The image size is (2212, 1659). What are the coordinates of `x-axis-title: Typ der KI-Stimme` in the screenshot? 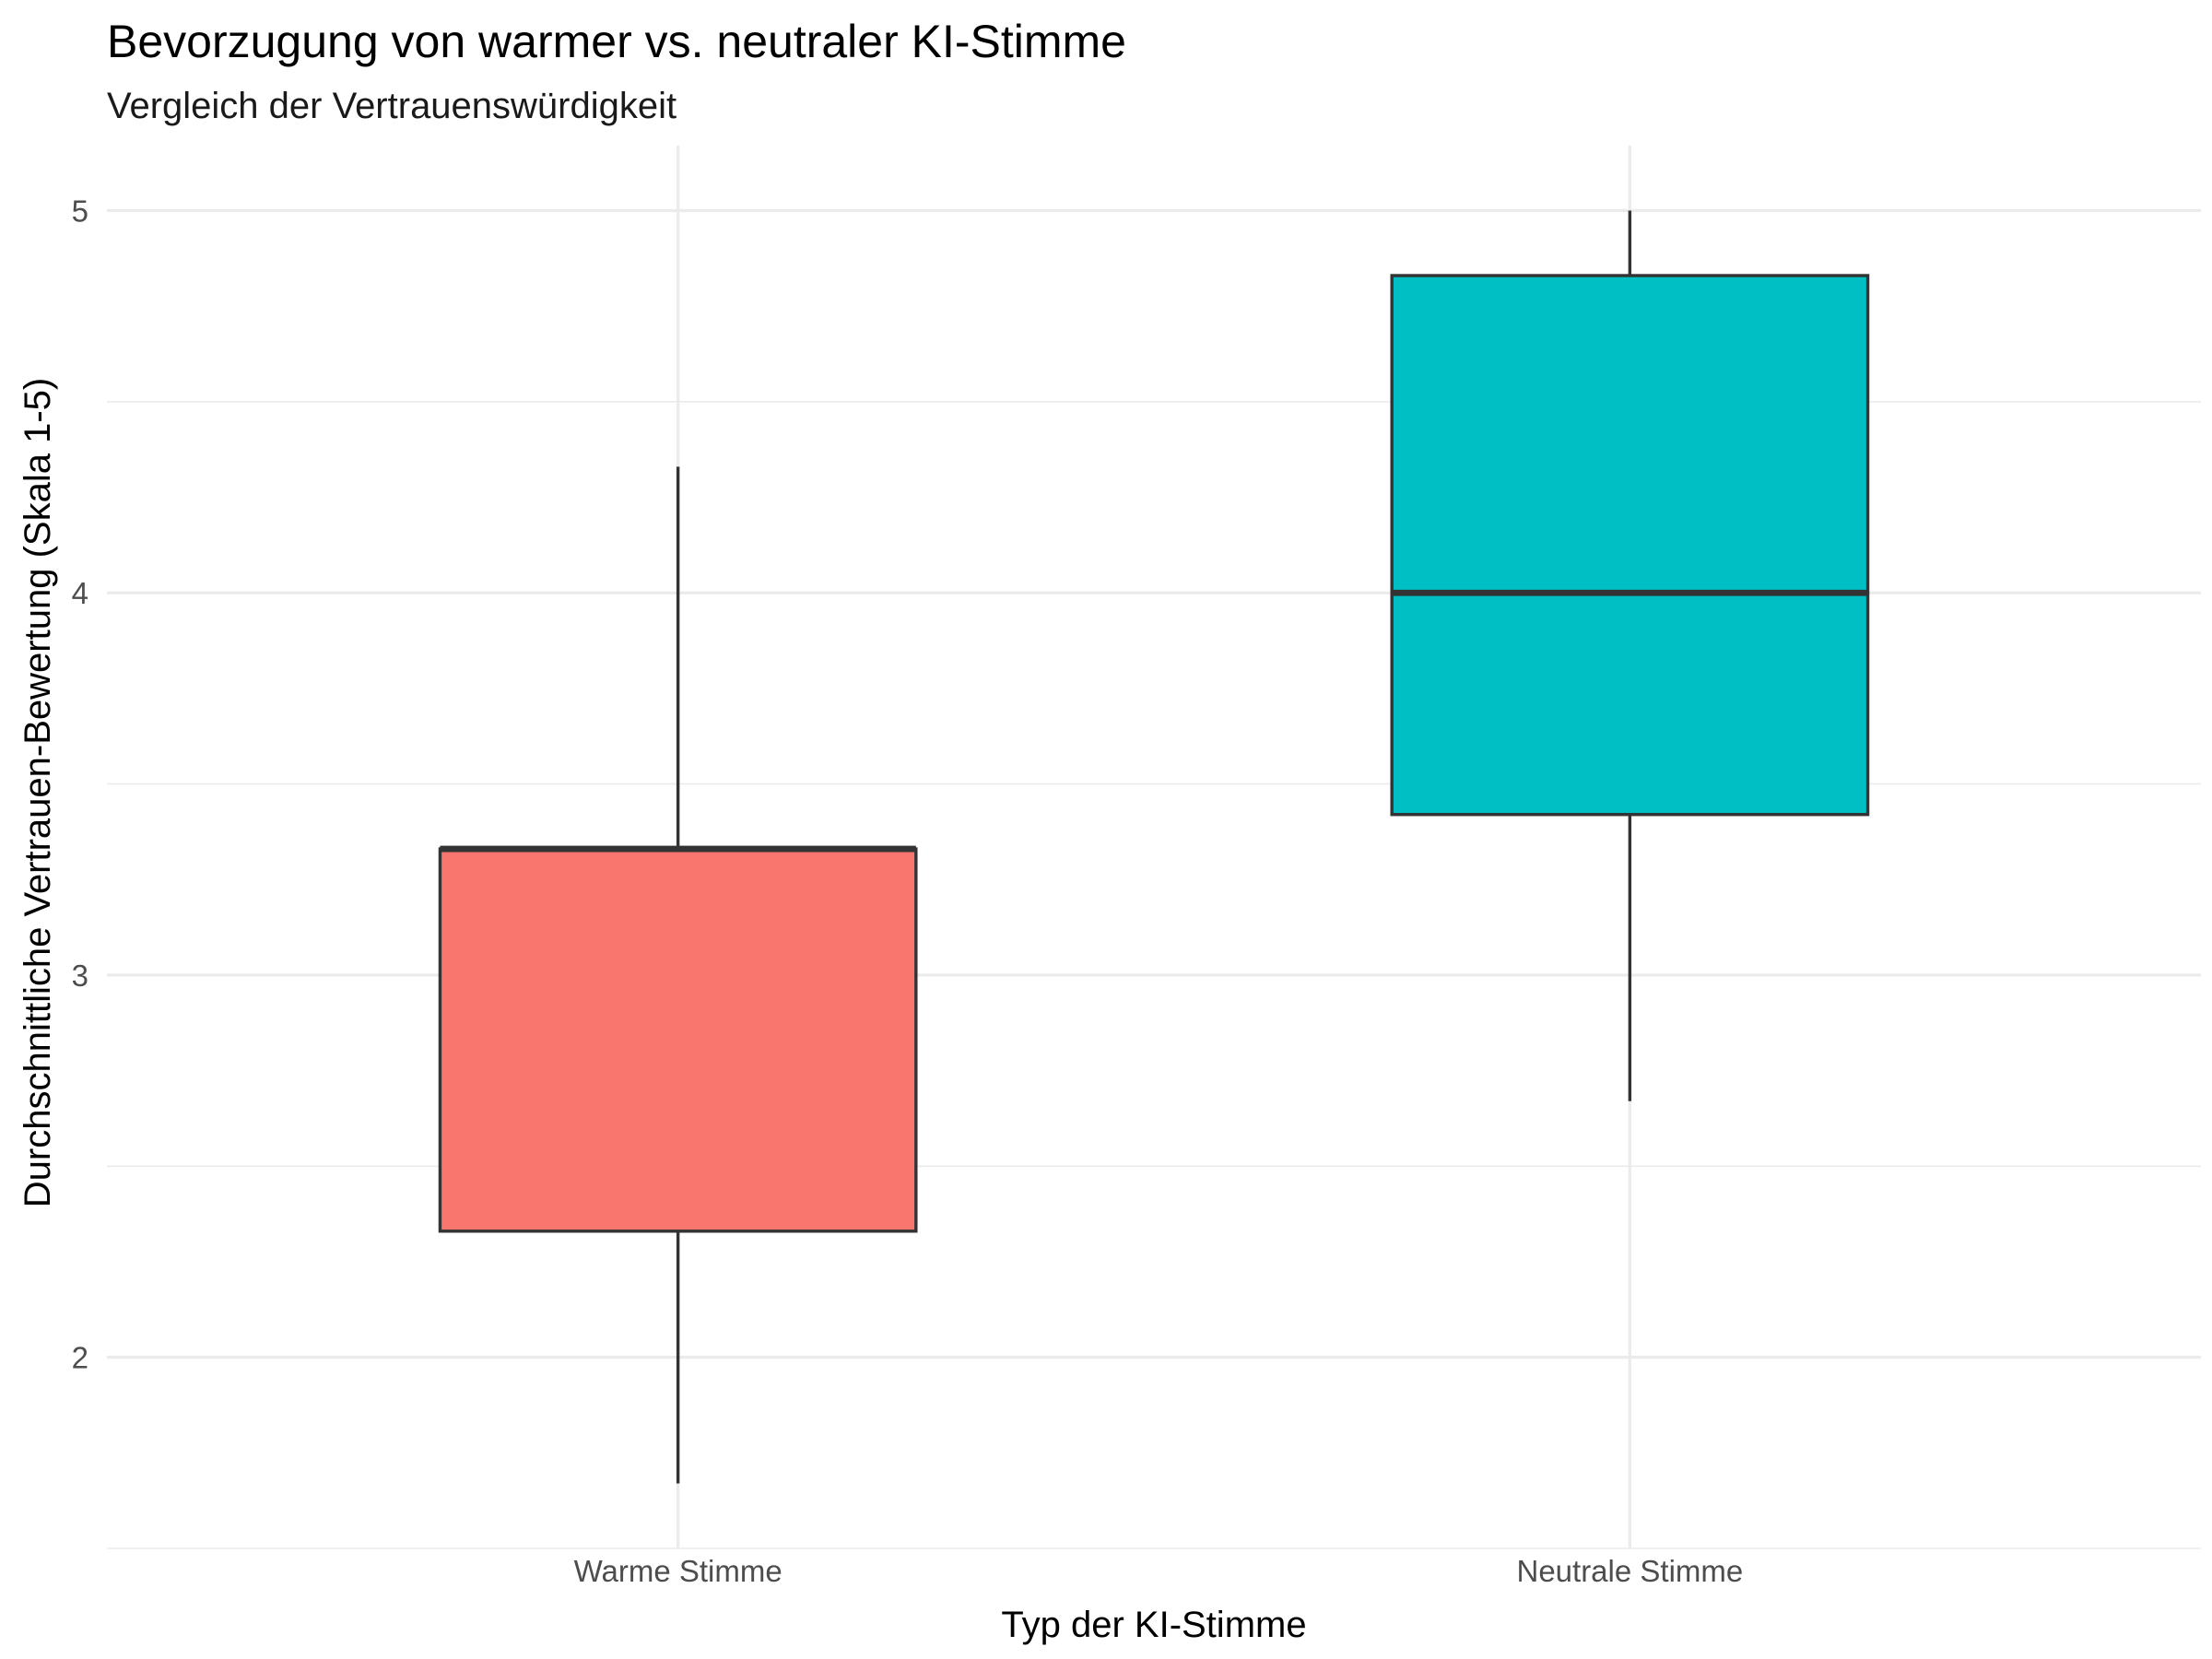 It's located at (1153, 1625).